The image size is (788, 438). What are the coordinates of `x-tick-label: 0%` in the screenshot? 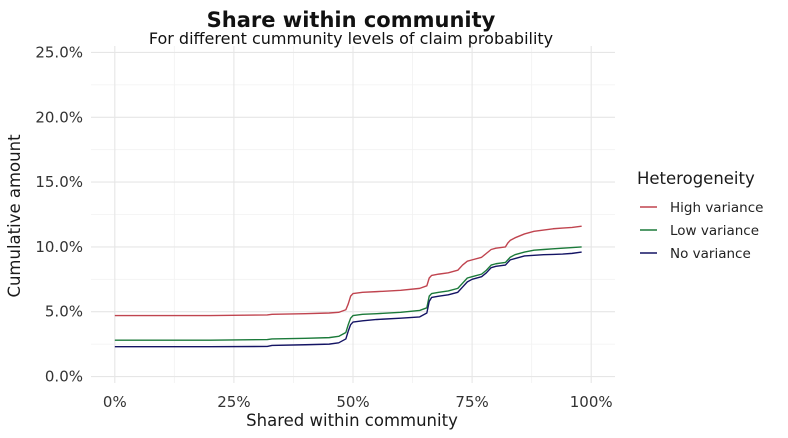 It's located at (115, 402).